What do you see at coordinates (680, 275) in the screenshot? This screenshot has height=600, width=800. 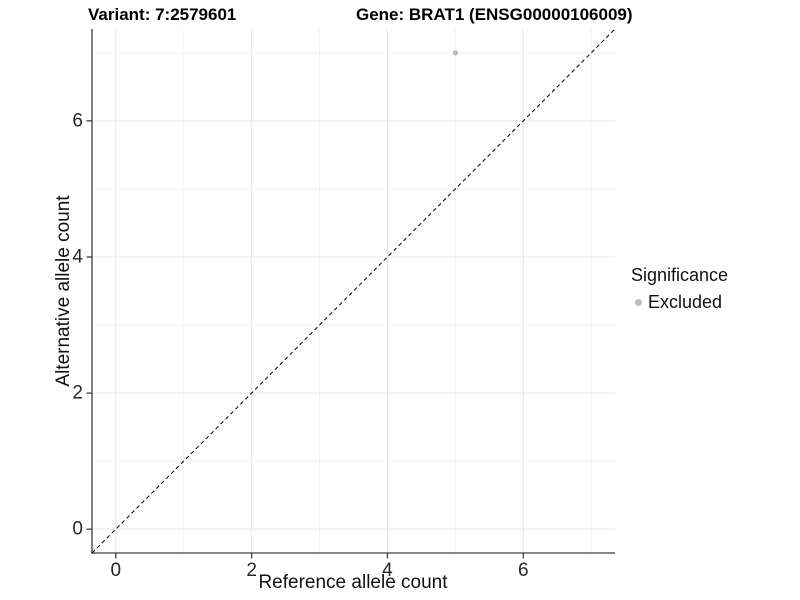 I see `legend-title: Significance` at bounding box center [680, 275].